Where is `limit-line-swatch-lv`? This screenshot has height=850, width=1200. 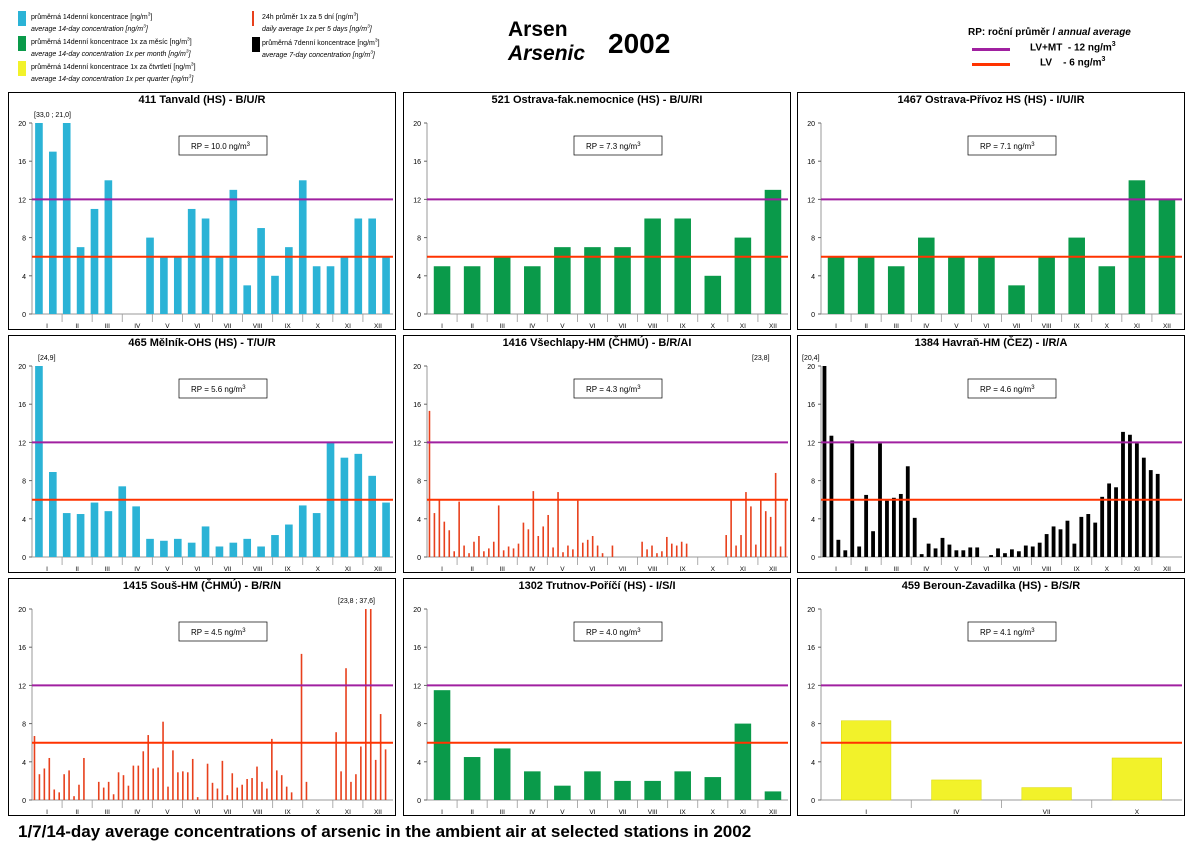 limit-line-swatch-lv is located at coordinates (991, 64).